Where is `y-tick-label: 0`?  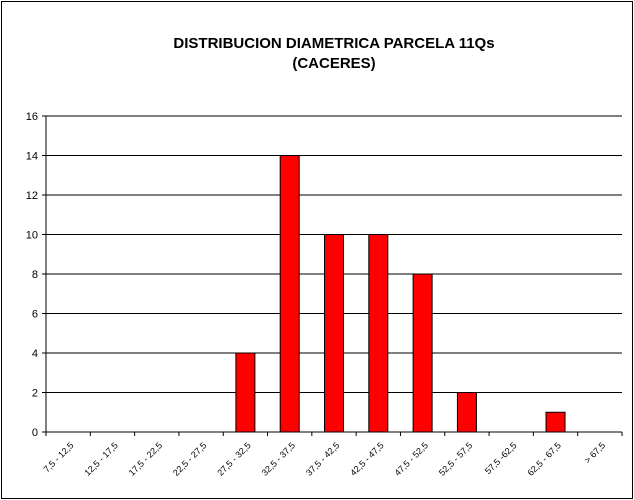 y-tick-label: 0 is located at coordinates (35, 433).